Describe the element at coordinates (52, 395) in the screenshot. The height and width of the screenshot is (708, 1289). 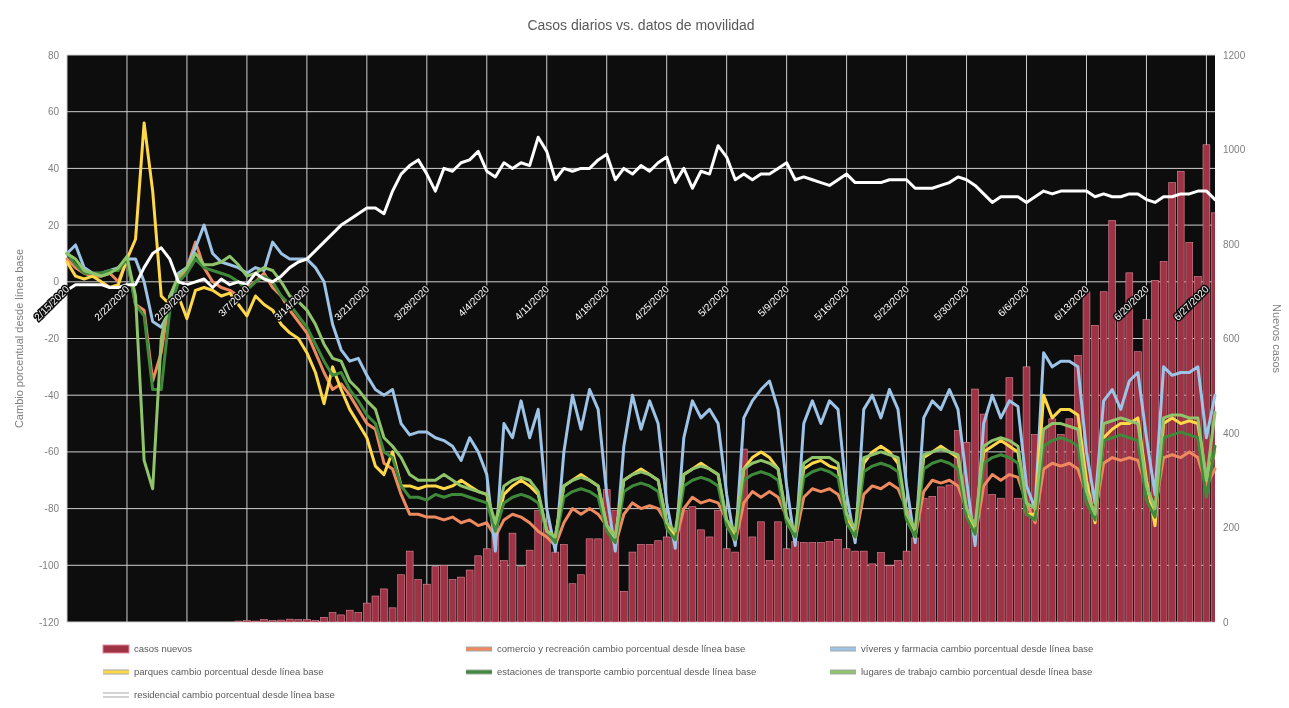
I see `y-tick-label: -40` at that location.